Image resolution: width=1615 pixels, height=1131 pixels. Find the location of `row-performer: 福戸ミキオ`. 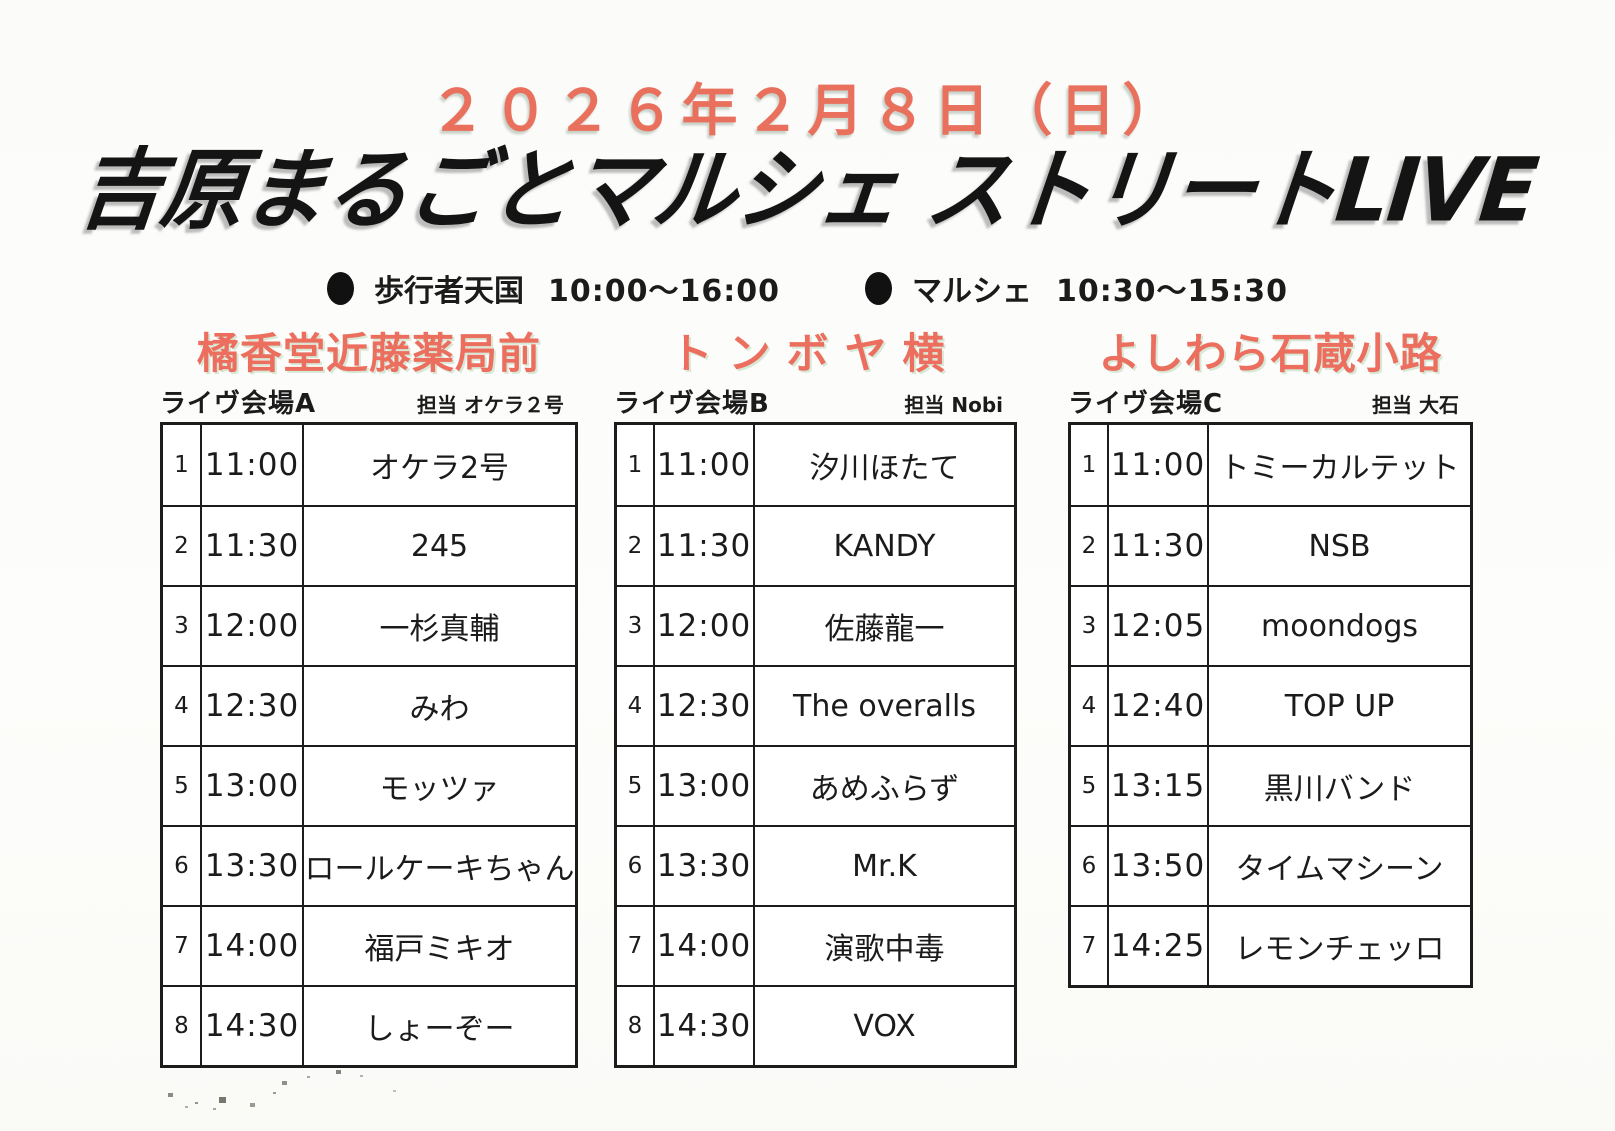

row-performer: 福戸ミキオ is located at coordinates (438, 945).